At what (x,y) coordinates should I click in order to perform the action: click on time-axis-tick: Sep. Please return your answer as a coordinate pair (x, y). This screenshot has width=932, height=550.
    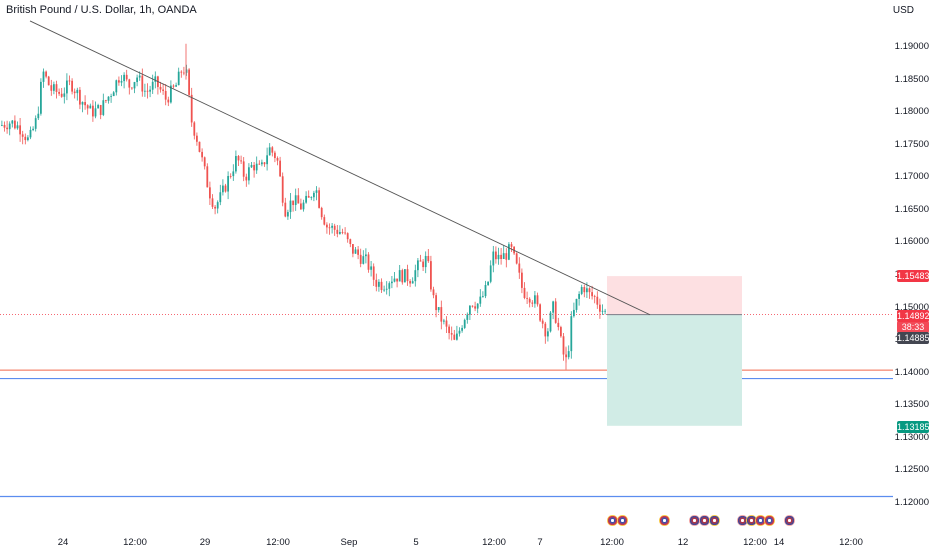
    Looking at the image, I should click on (349, 542).